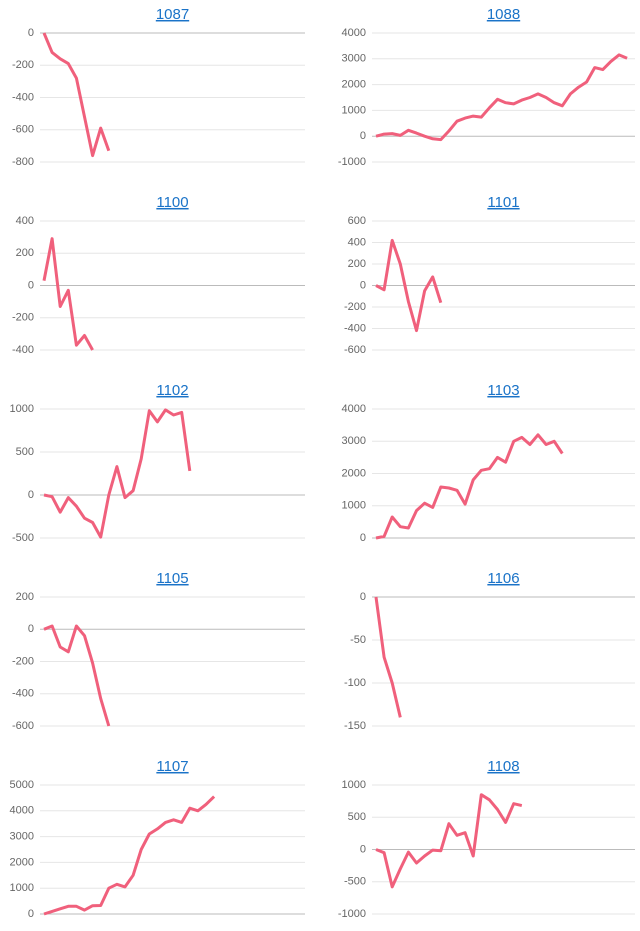 This screenshot has height=931, width=640. What do you see at coordinates (172, 766) in the screenshot?
I see `chart-title: 1107` at bounding box center [172, 766].